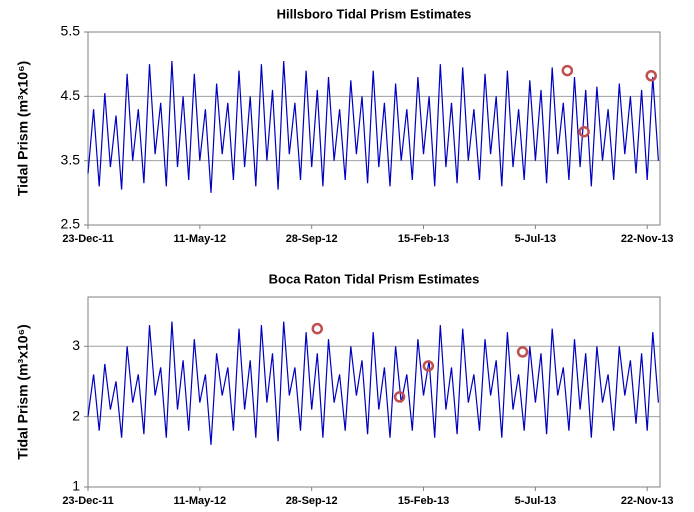  Describe the element at coordinates (76, 345) in the screenshot. I see `y-tick-label: 3` at that location.